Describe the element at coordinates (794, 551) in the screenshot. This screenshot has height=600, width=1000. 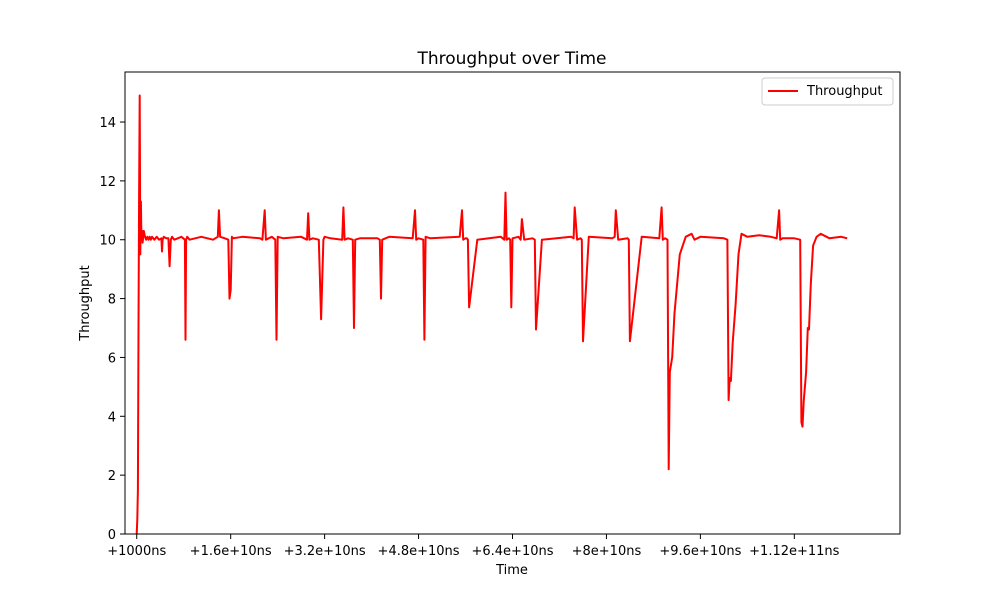
I see `x-tick-label: +1.12e+11ns` at that location.